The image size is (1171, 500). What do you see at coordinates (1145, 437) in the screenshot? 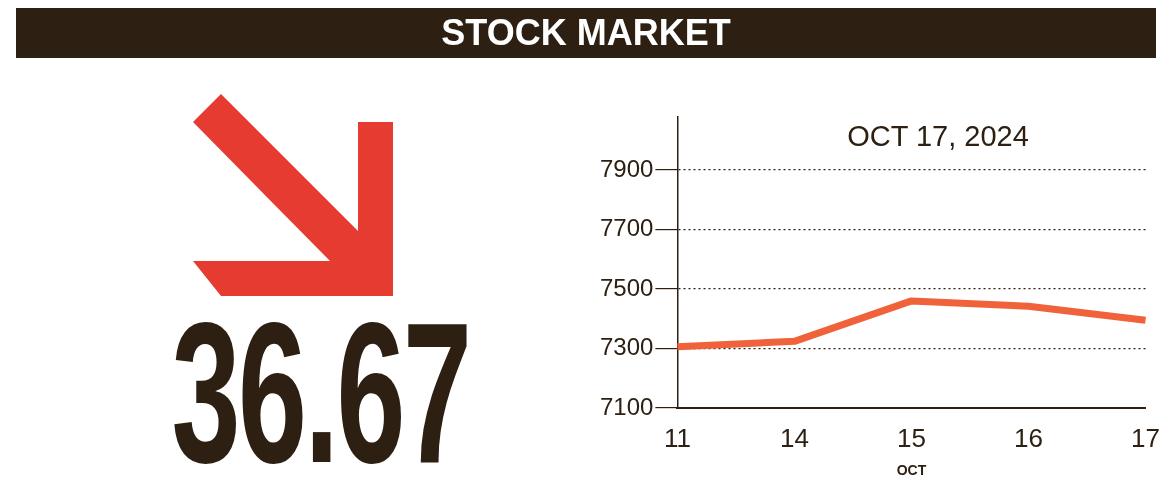
I see `x-tick-label: 17` at bounding box center [1145, 437].